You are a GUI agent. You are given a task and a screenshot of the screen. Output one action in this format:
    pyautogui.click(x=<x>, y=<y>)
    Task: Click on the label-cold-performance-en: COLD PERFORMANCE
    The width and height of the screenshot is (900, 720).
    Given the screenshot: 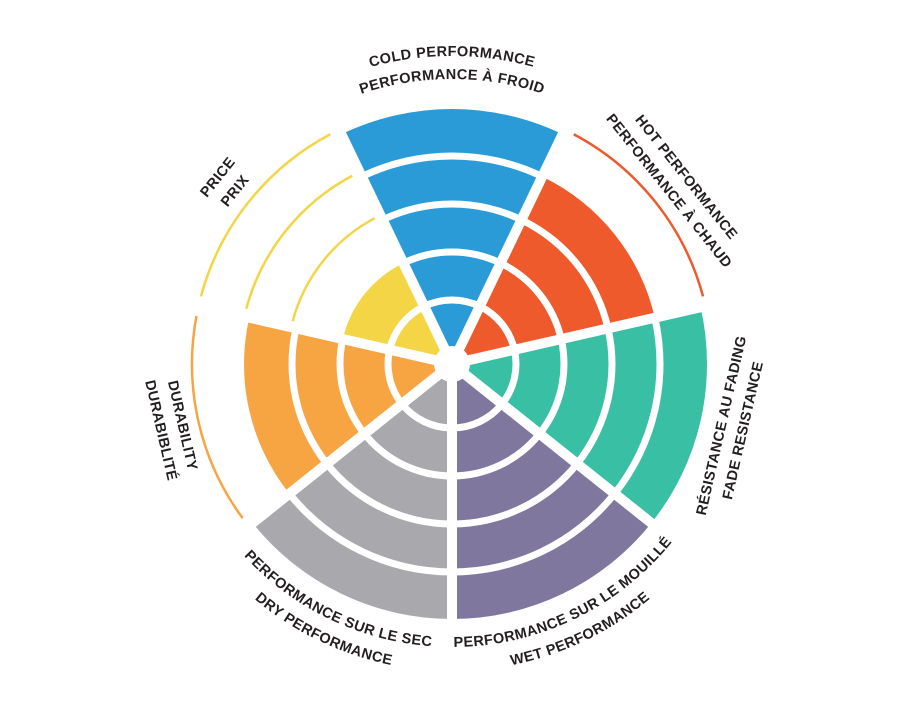 What is the action you would take?
    pyautogui.click(x=451, y=57)
    